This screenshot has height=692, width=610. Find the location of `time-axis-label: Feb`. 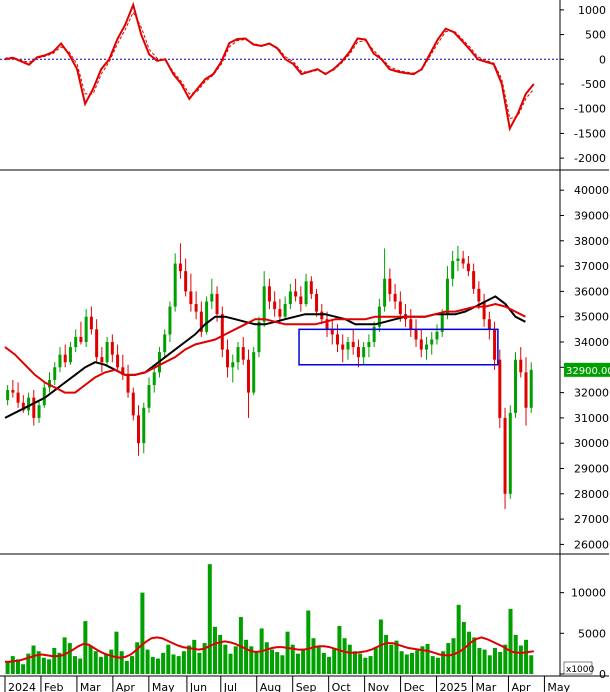

time-axis-label: Feb is located at coordinates (53, 686).